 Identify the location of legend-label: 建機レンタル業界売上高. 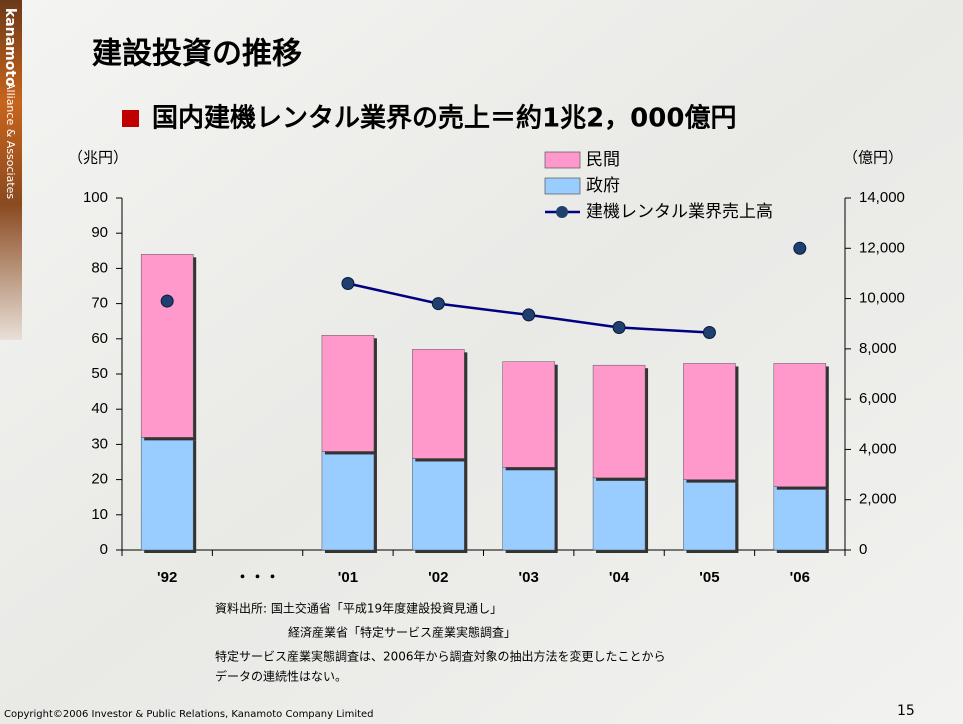
(679, 212).